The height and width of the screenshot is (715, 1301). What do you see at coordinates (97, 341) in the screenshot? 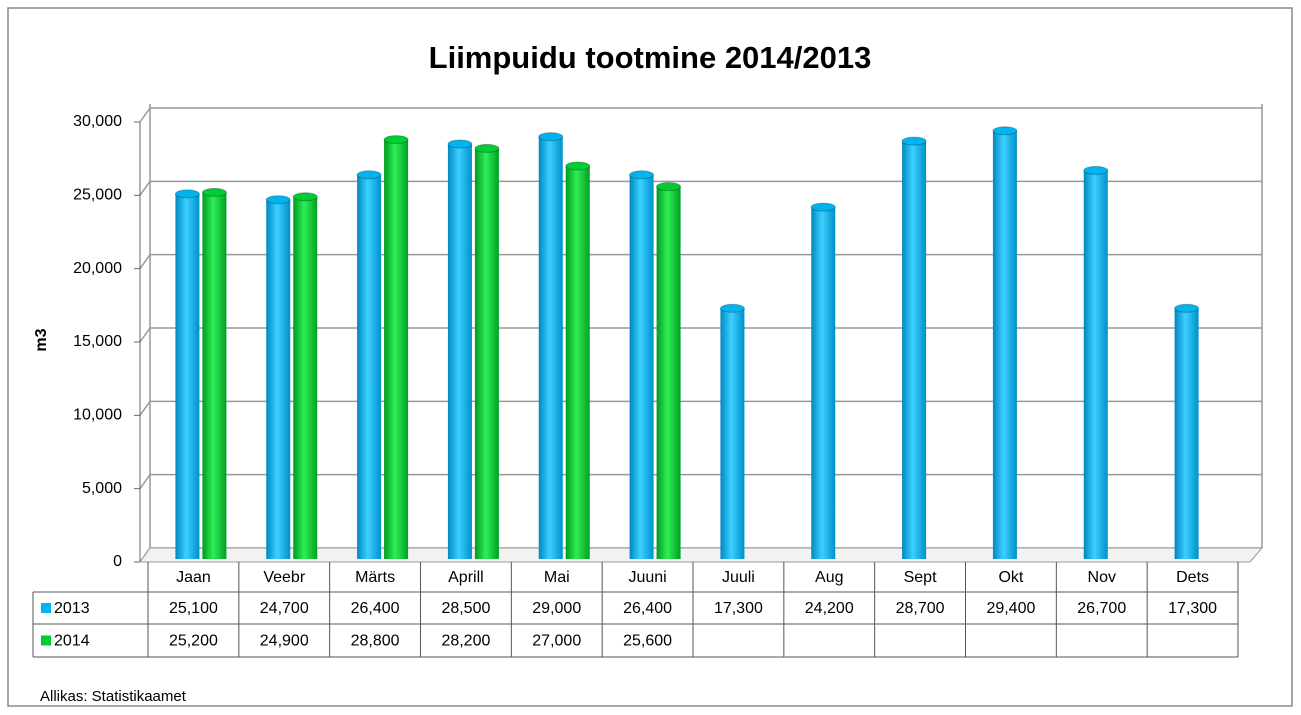
I see `y-tick-label: 15,000` at bounding box center [97, 341].